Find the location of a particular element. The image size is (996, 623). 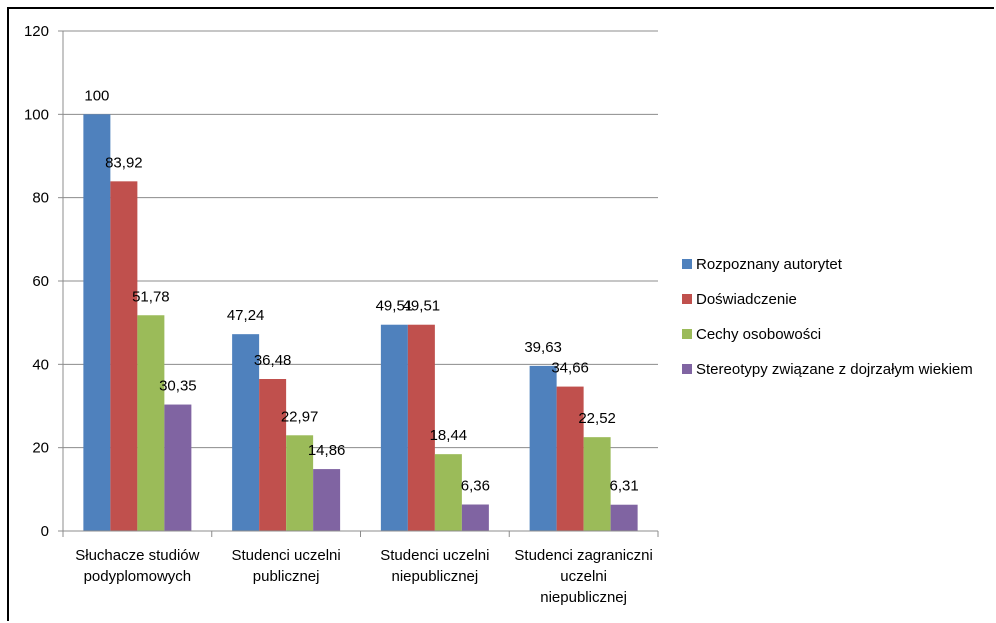

data-label: 100 is located at coordinates (96, 95).